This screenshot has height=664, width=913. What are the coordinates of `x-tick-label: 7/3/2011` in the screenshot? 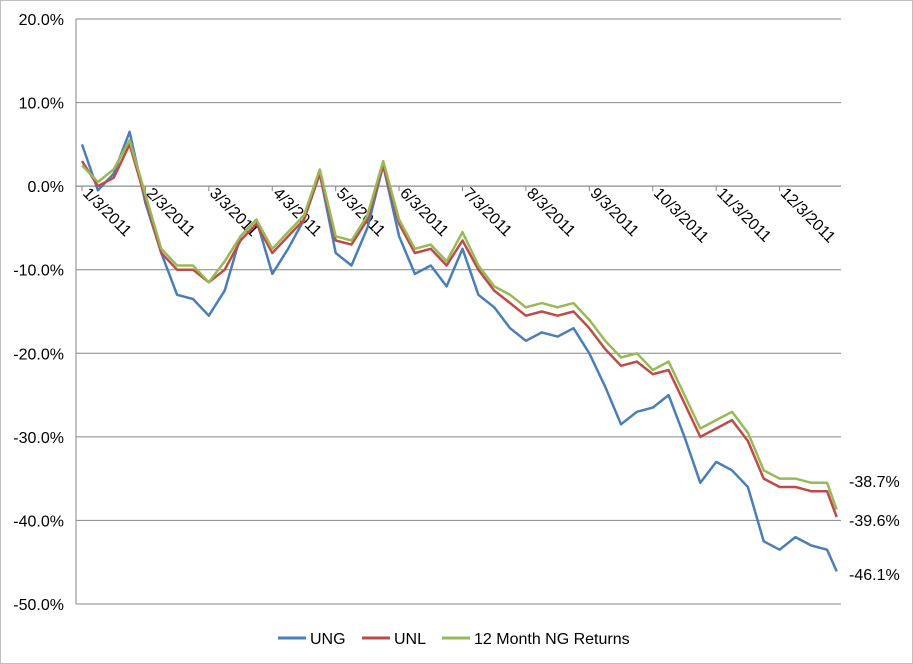 It's located at (487, 212).